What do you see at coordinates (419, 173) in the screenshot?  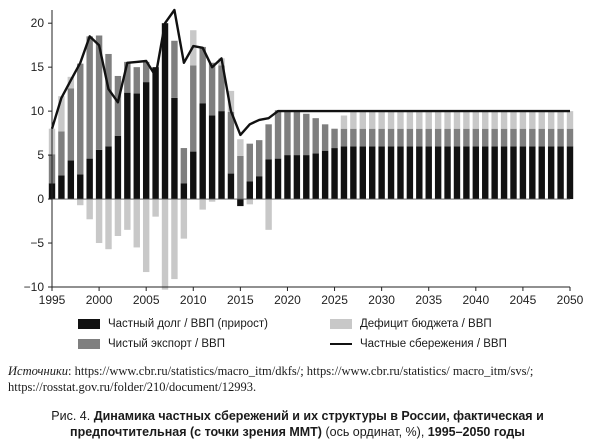 I see `bar-0-2034` at bounding box center [419, 173].